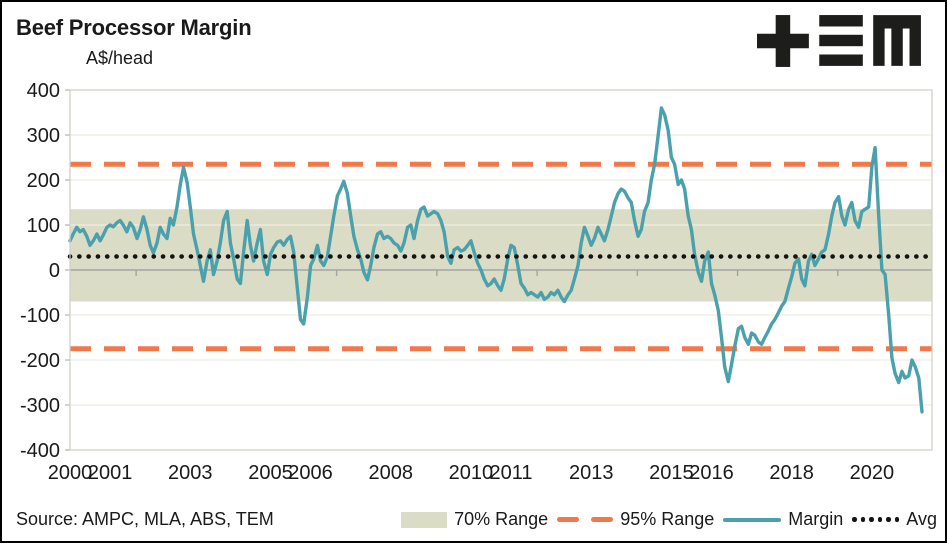 This screenshot has height=545, width=947. I want to click on x-tick-label: 2011, so click(511, 473).